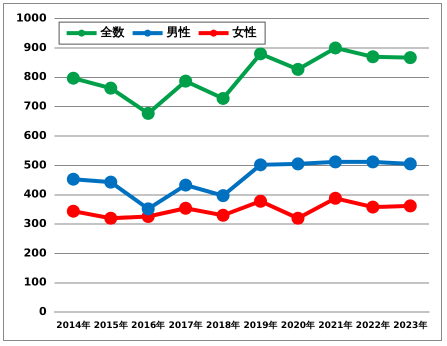 The width and height of the screenshot is (447, 346). I want to click on legend-label: 全数, so click(113, 32).